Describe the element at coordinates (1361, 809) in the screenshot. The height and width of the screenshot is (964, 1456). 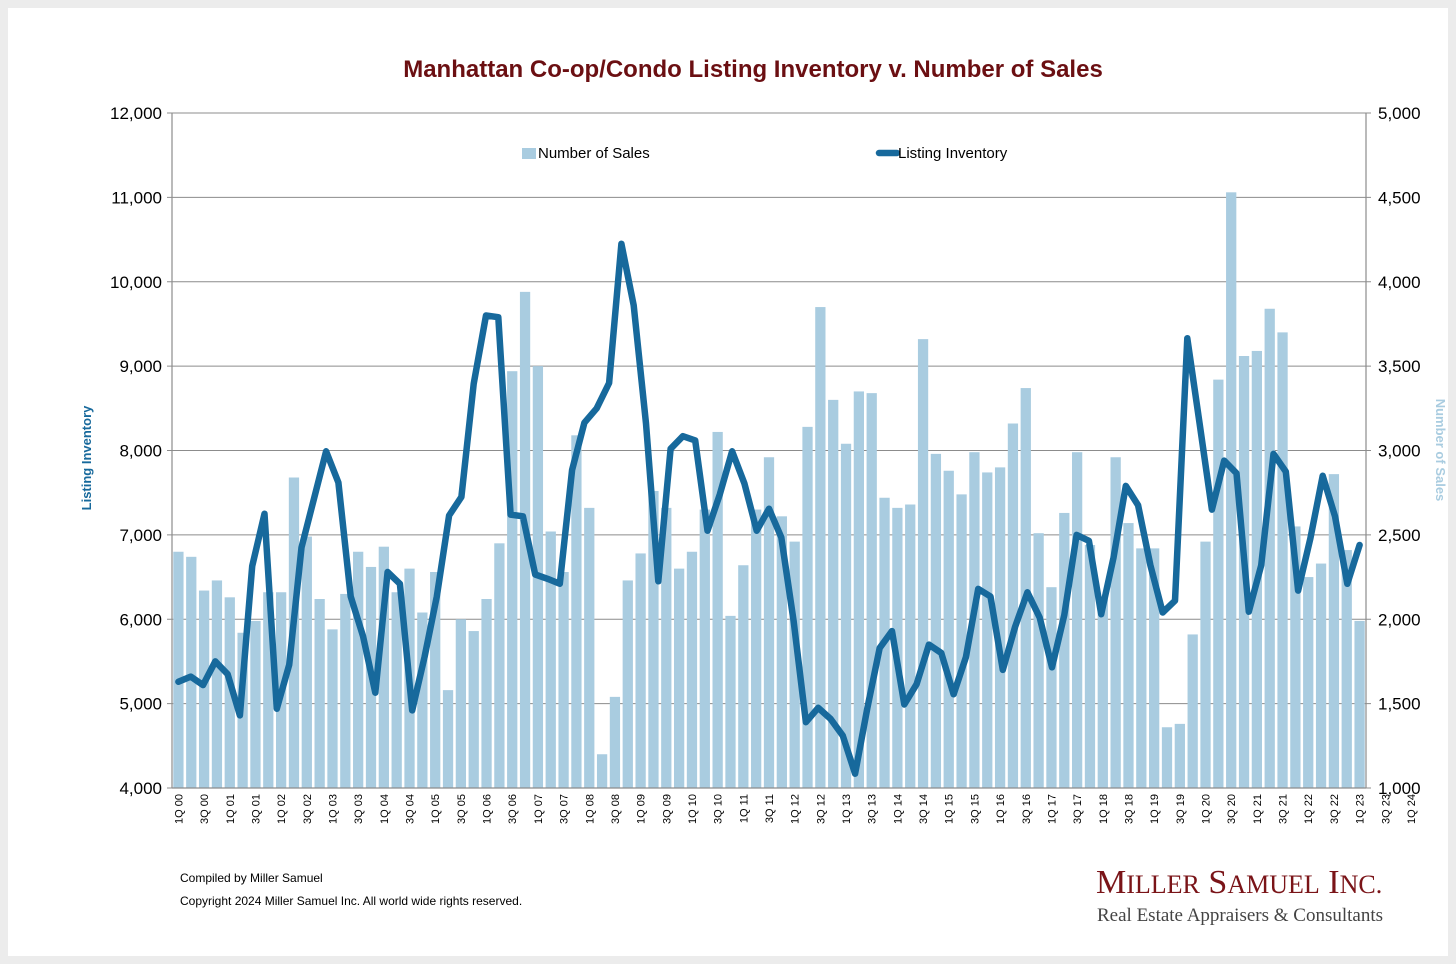
I see `x-tick-label: 1Q 23` at that location.